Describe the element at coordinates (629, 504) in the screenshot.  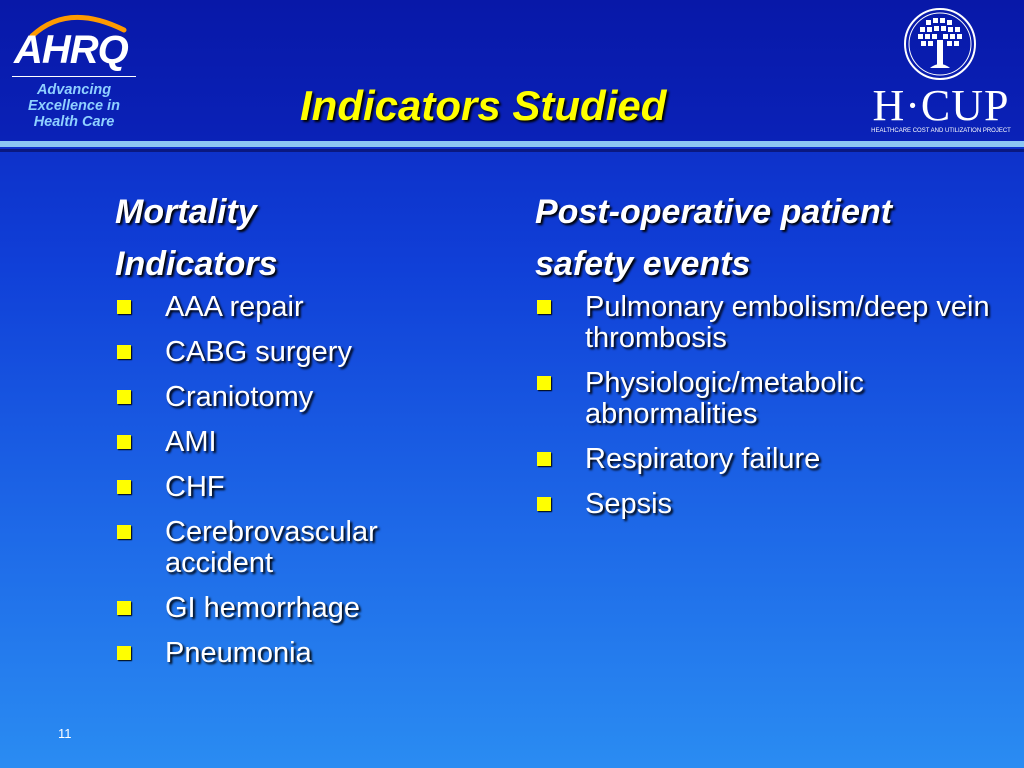
I see `list-item-text: Sepsis` at that location.